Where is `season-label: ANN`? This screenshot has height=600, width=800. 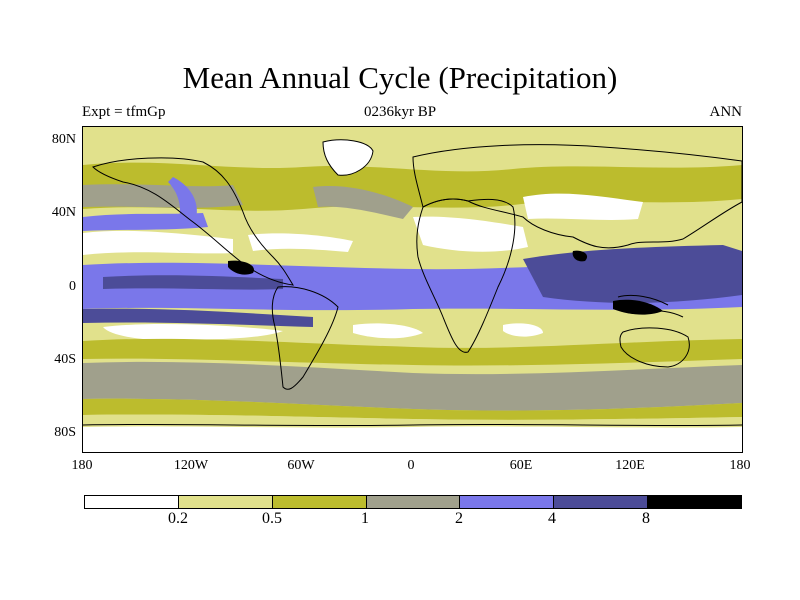
season-label: ANN is located at coordinates (726, 112).